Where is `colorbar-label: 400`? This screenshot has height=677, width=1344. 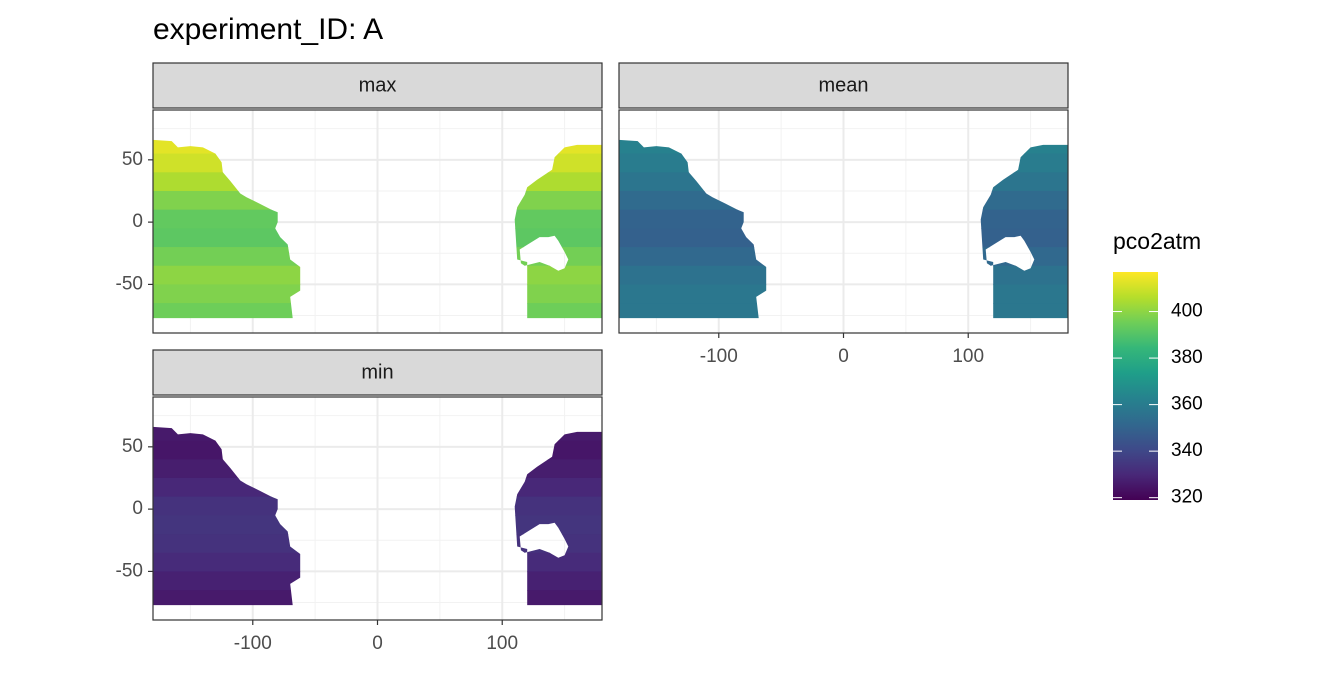 colorbar-label: 400 is located at coordinates (1187, 311).